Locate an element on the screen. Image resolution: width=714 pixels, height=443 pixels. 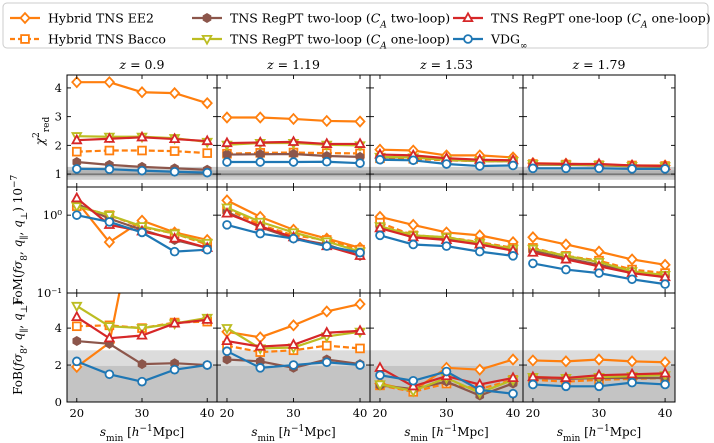
y-tick-label: 4 is located at coordinates (58, 88).